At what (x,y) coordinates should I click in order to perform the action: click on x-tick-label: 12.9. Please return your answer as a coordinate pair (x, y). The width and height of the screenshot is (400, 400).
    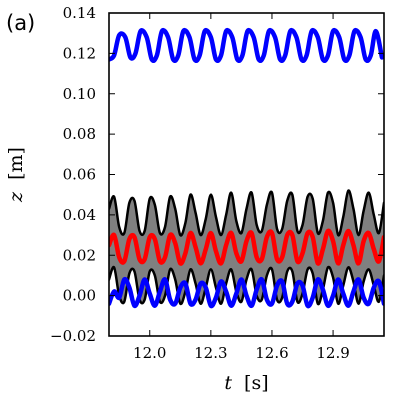
    Looking at the image, I should click on (332, 353).